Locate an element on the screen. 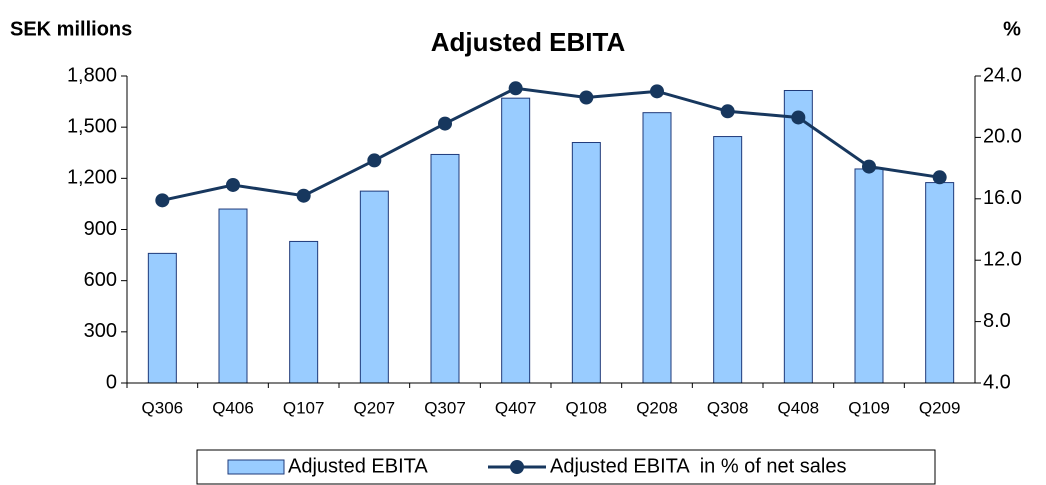  legend-label: Adjusted EBITA is located at coordinates (358, 466).